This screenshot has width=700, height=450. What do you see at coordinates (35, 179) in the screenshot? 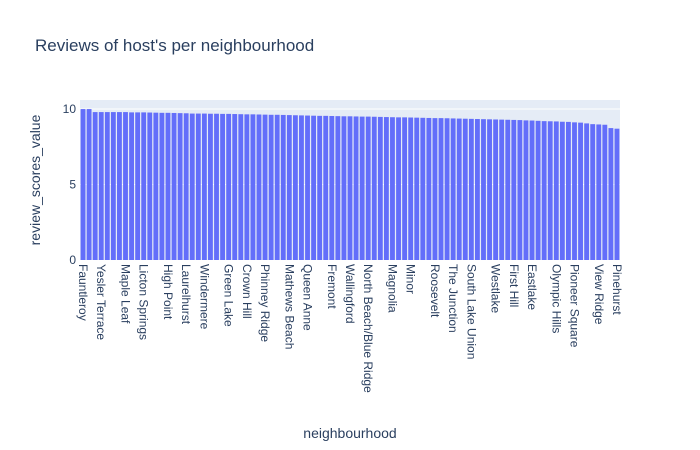
I see `y-axis-title: review_scores_value` at bounding box center [35, 179].